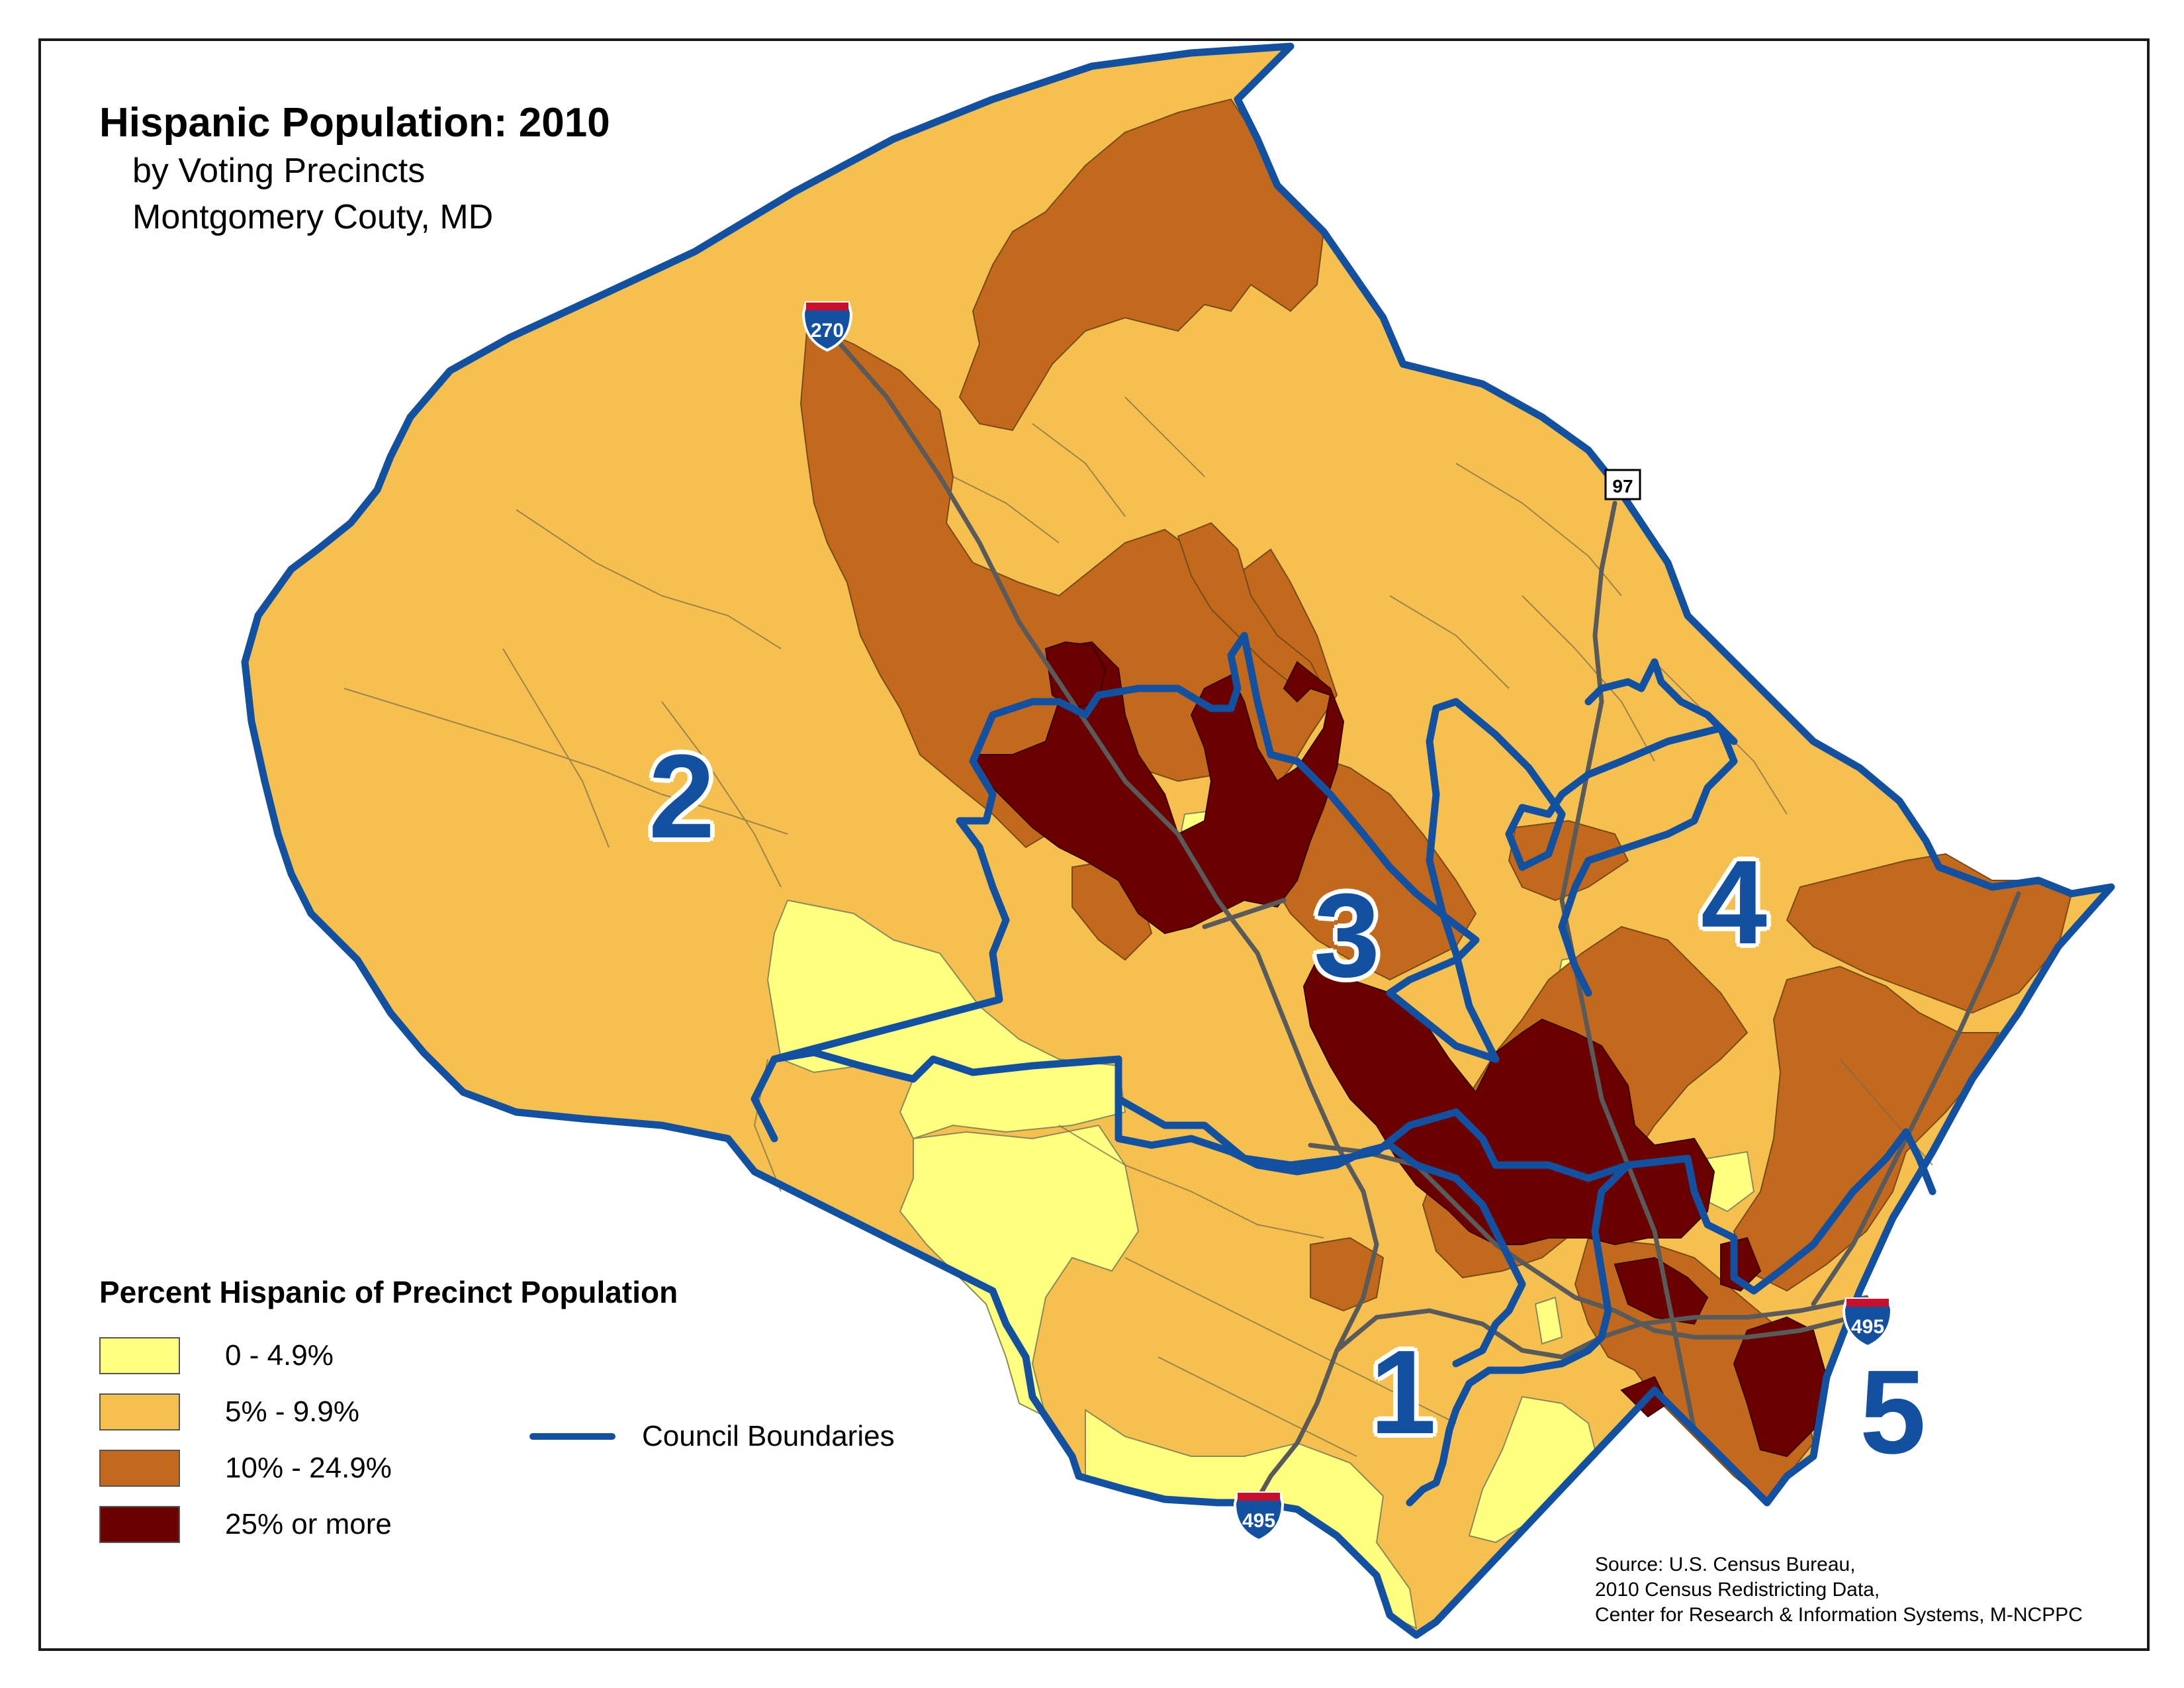  I want to click on legend-label-low: 0 - 4.9%, so click(279, 1355).